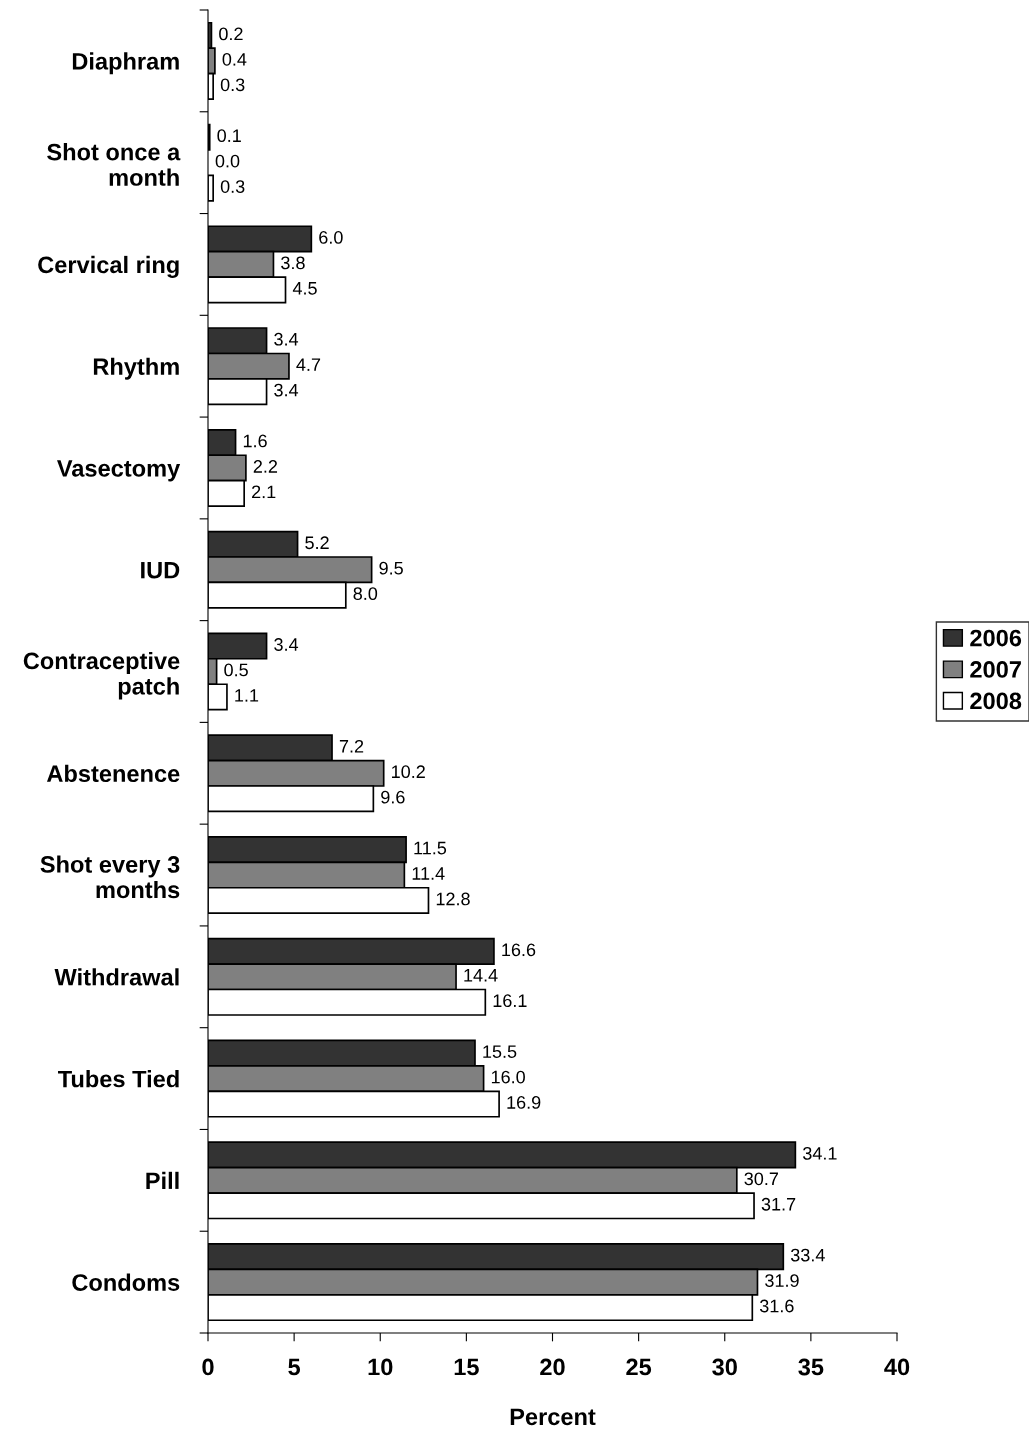 Image resolution: width=1029 pixels, height=1431 pixels. I want to click on data-label: 3.8, so click(293, 263).